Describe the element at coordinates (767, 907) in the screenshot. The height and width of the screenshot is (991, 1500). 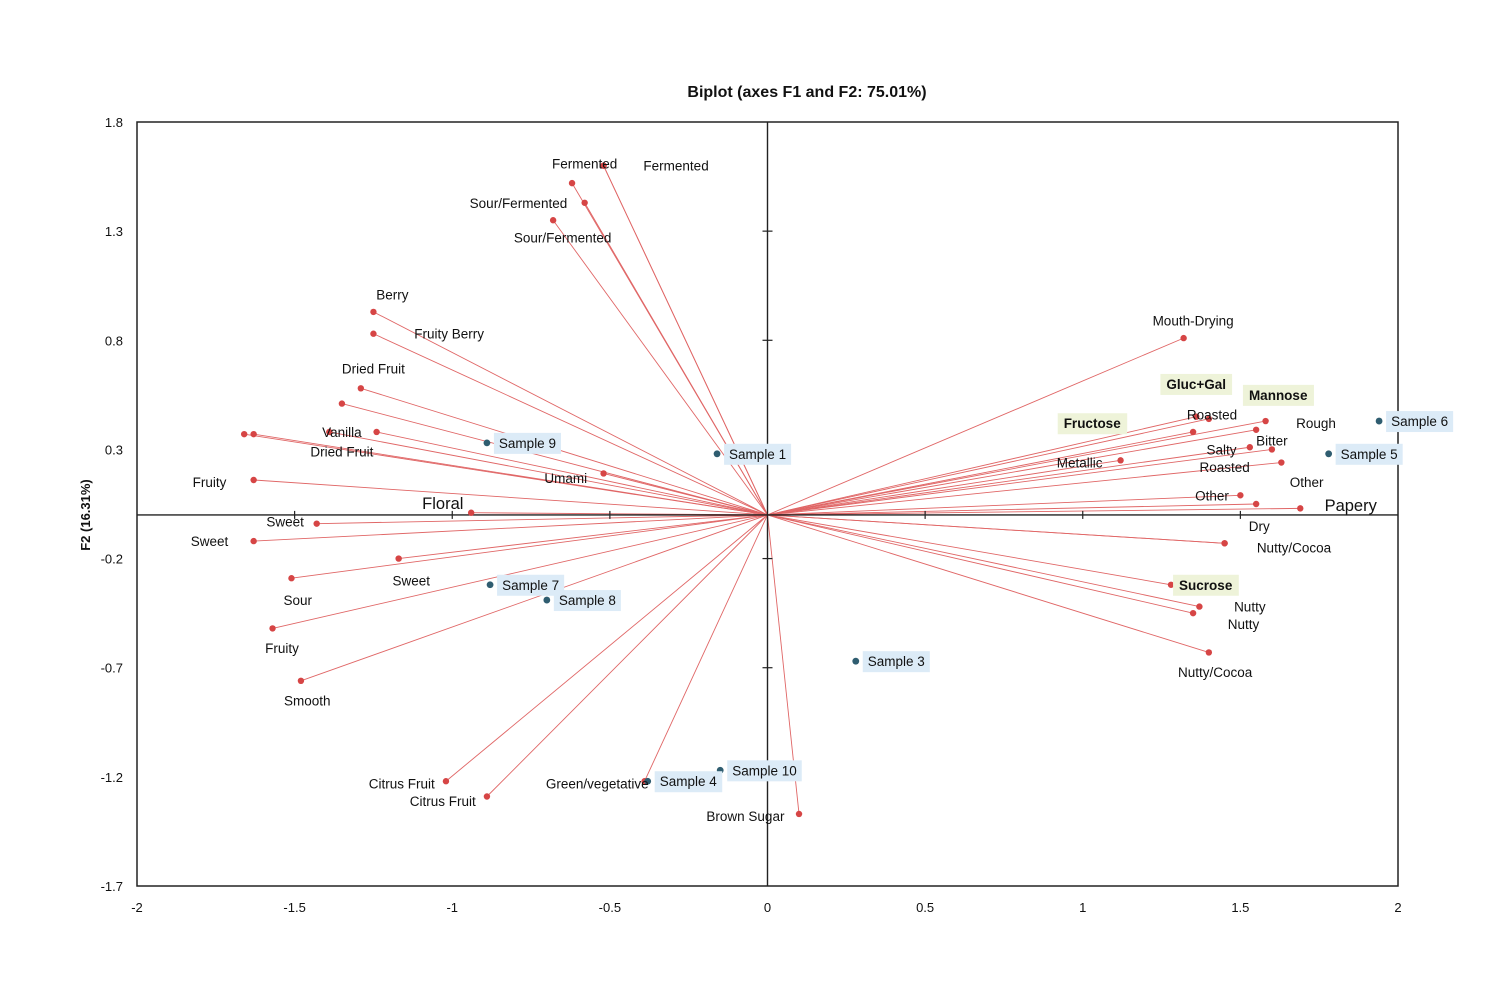
I see `x-tick-label: 0` at that location.